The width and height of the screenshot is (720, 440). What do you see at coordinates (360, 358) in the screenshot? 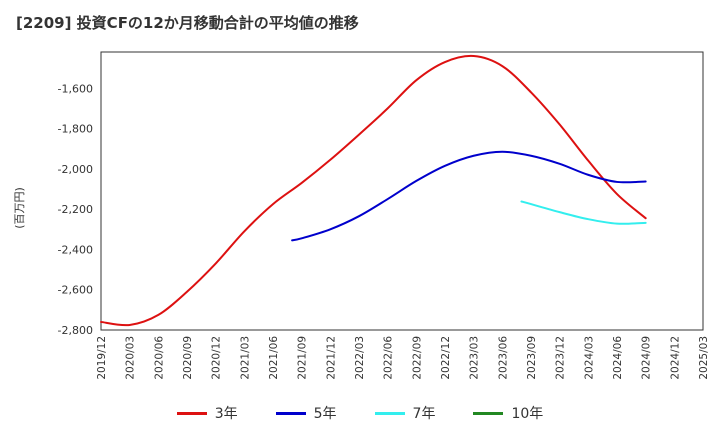
I see `x-tick-label: 2022/03` at bounding box center [360, 358].